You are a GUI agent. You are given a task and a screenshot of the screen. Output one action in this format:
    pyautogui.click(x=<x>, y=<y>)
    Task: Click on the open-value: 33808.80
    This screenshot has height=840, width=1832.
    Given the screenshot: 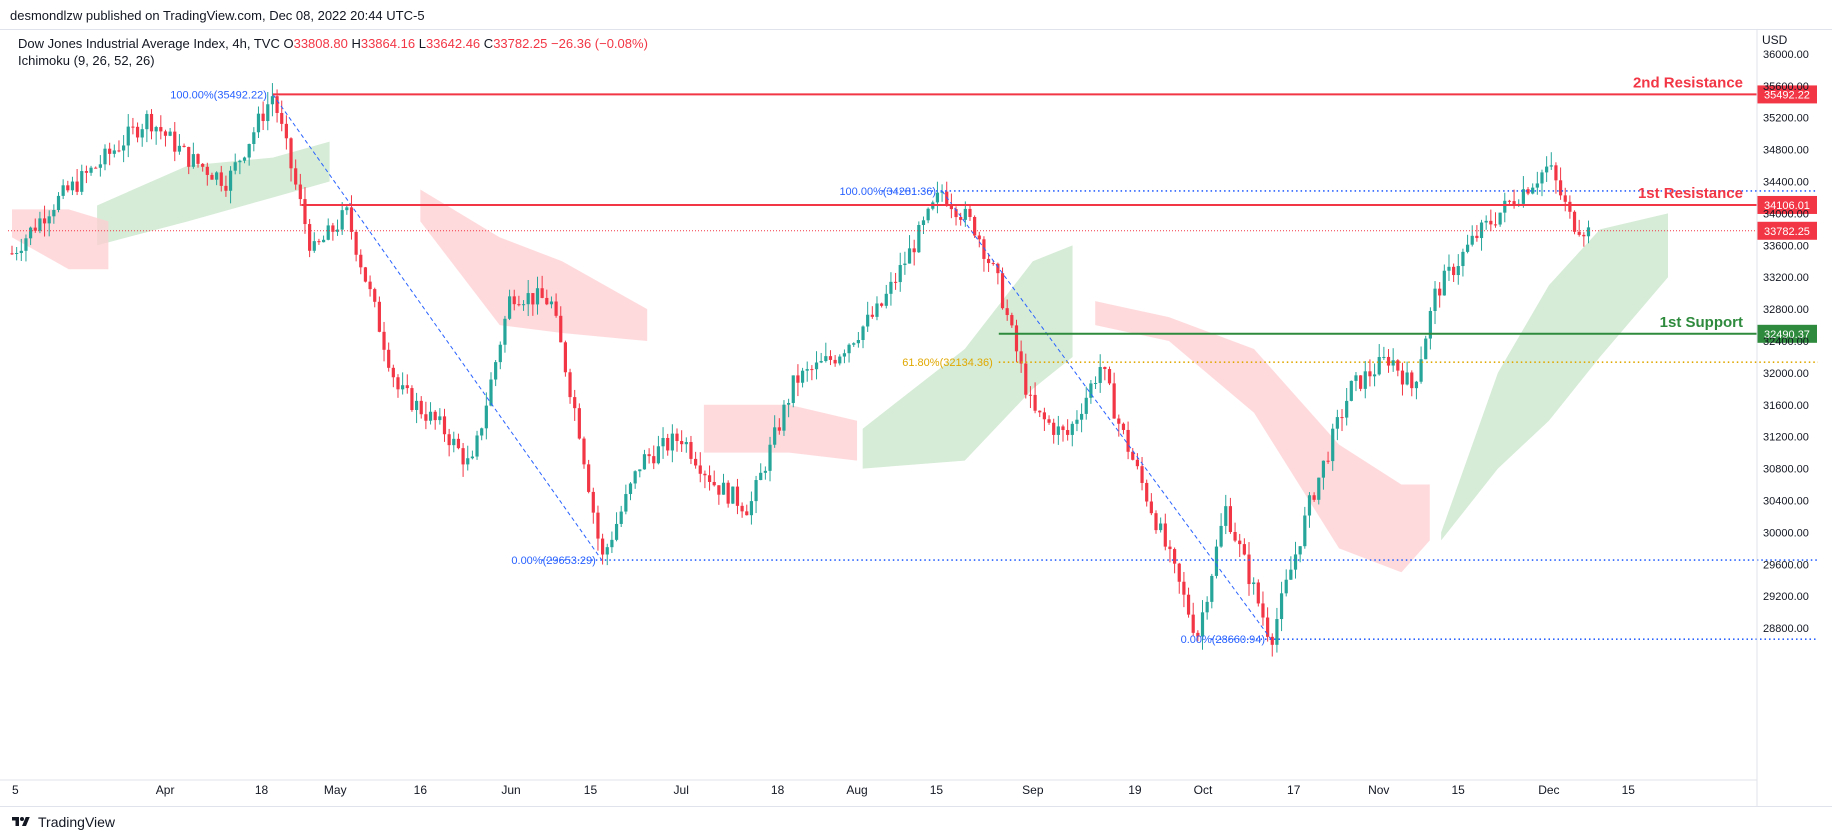 What is the action you would take?
    pyautogui.click(x=320, y=43)
    